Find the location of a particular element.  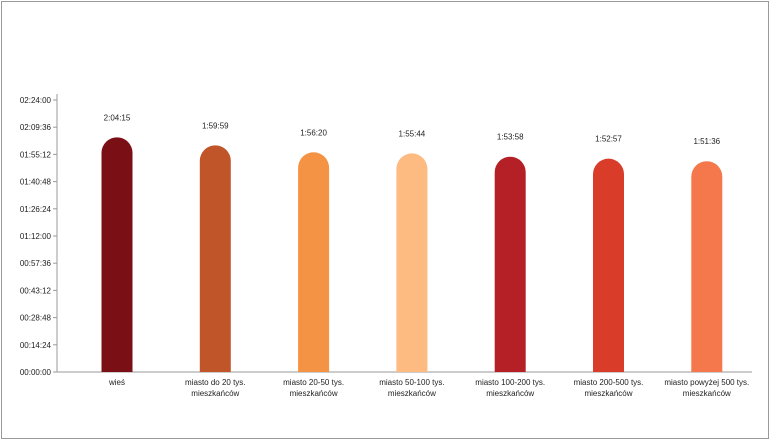

data-label: 1:59:59 is located at coordinates (215, 125).